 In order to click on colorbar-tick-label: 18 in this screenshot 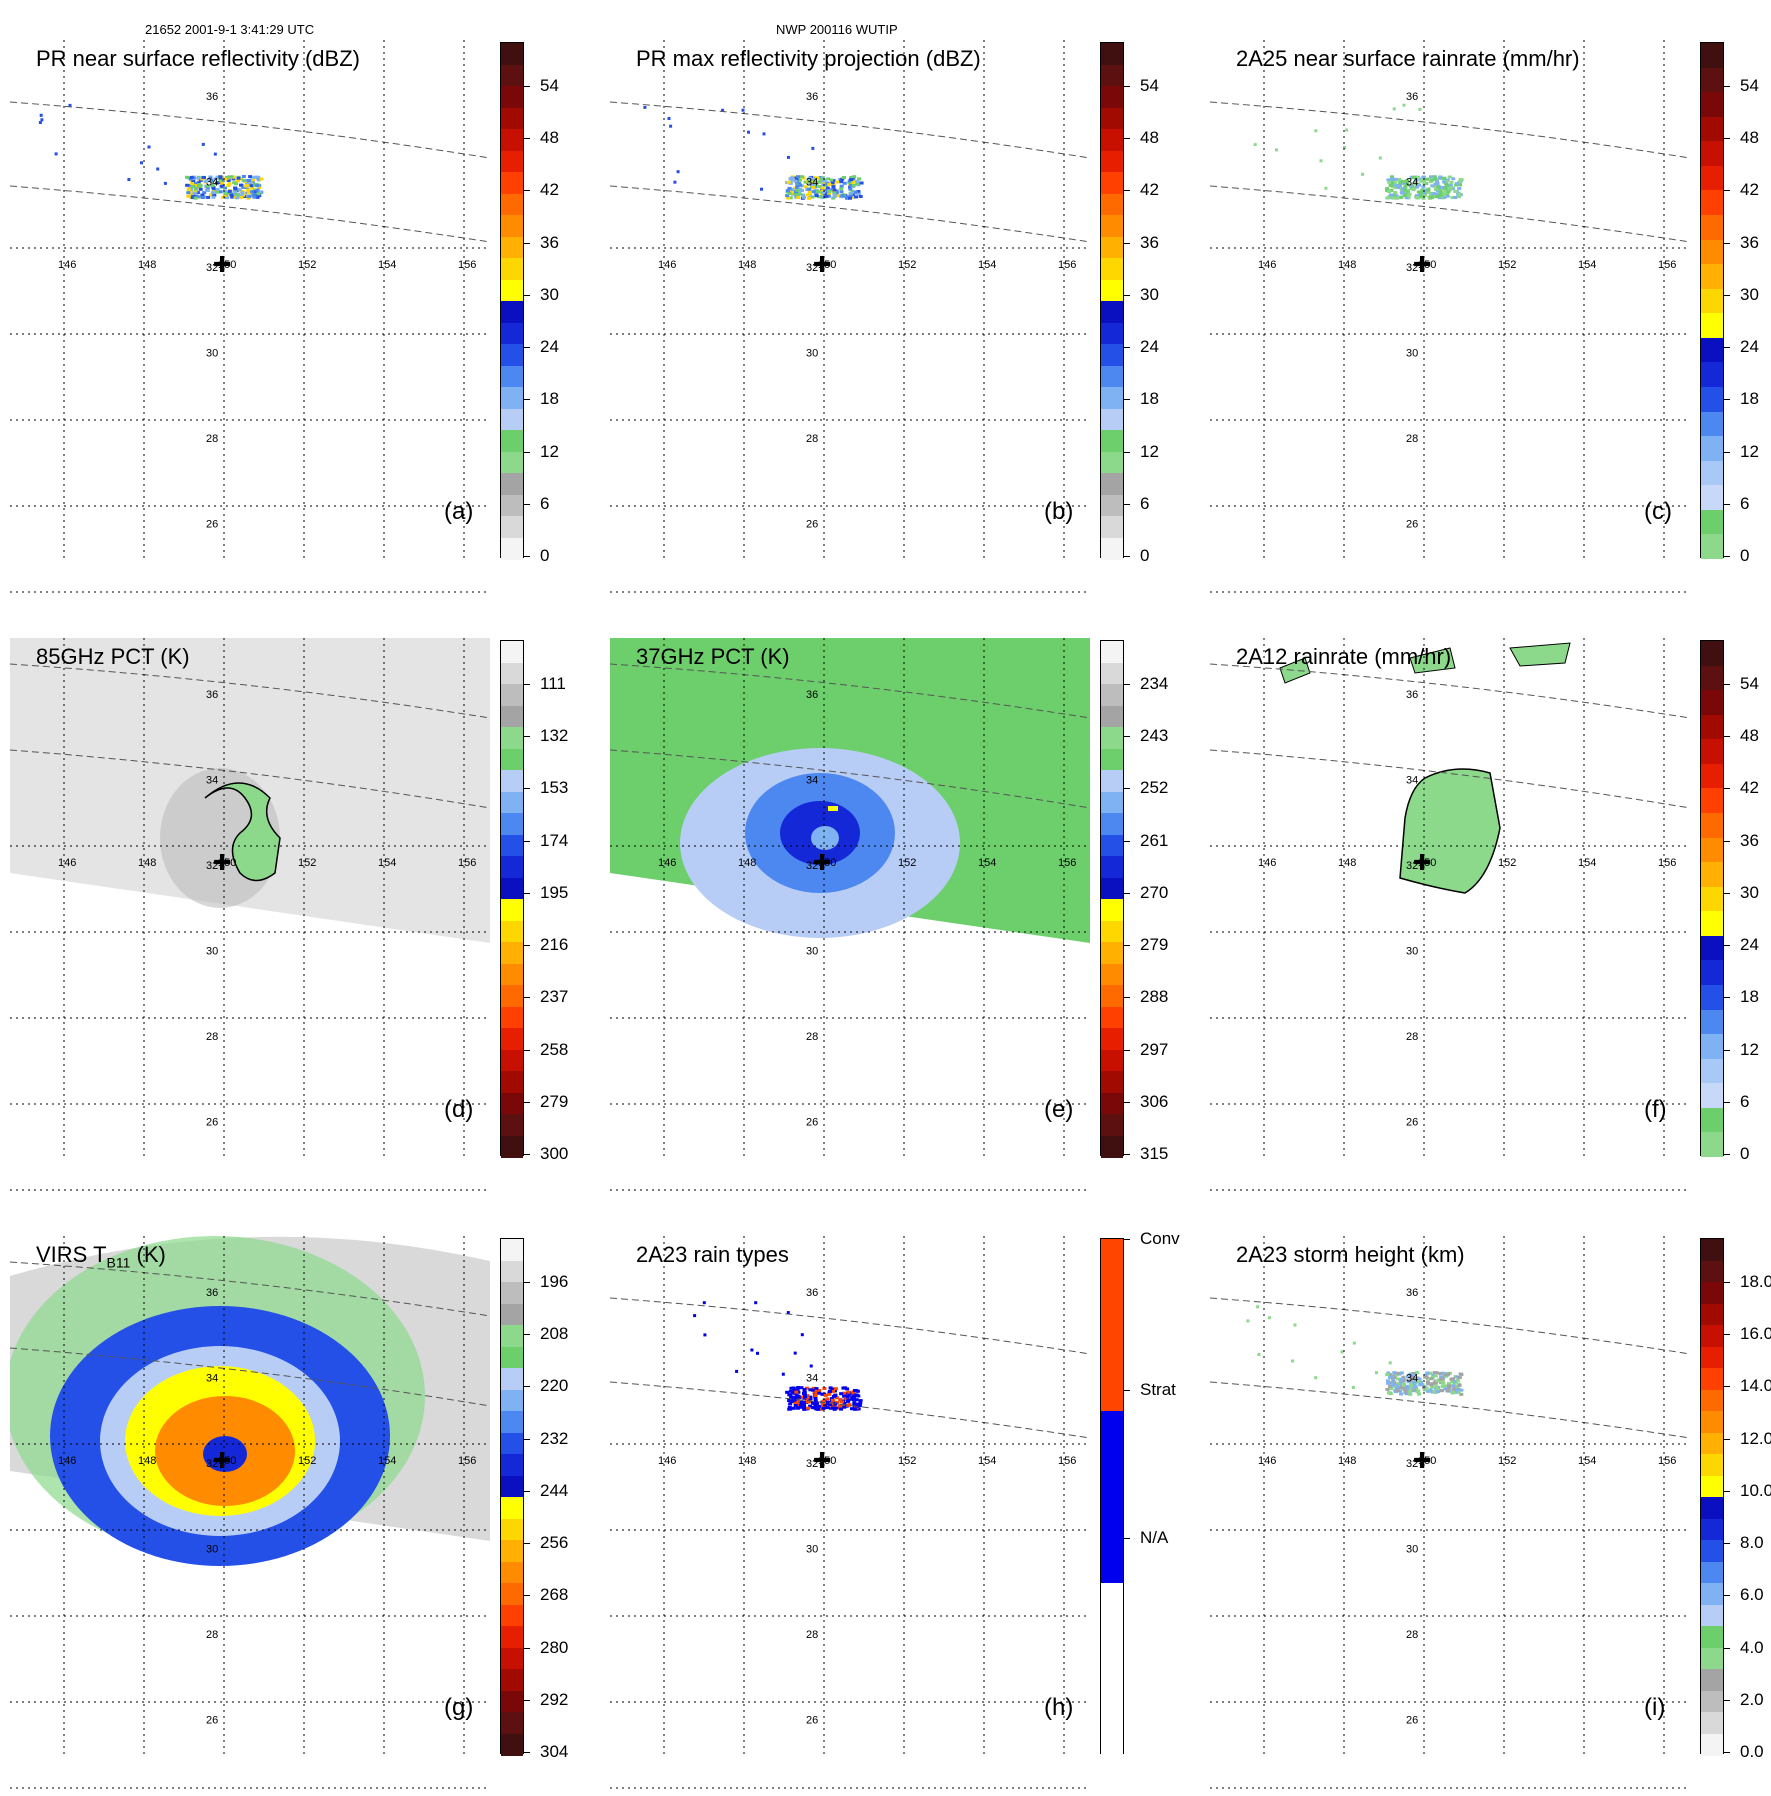, I will do `click(1749, 399)`.